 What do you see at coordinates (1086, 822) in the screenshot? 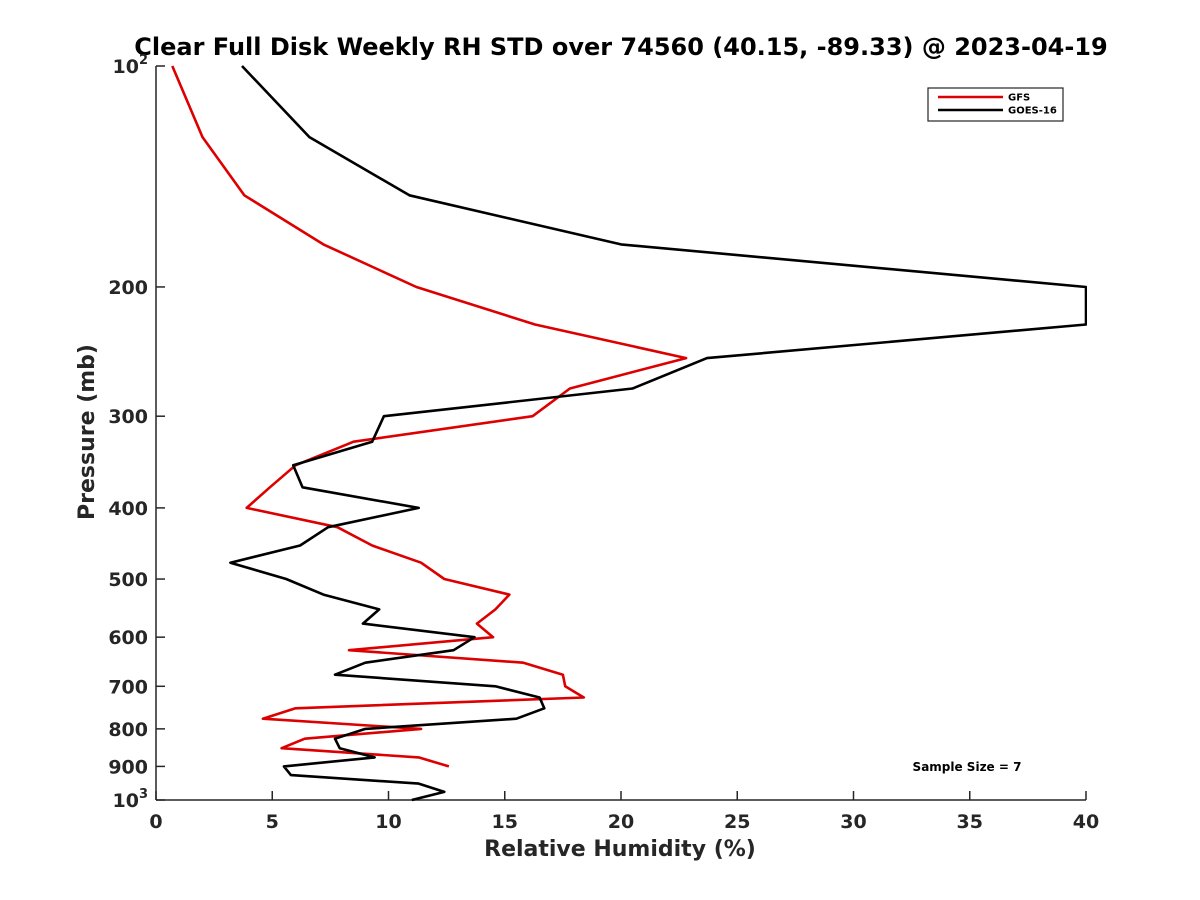
I see `x-tick-label: 40` at bounding box center [1086, 822].